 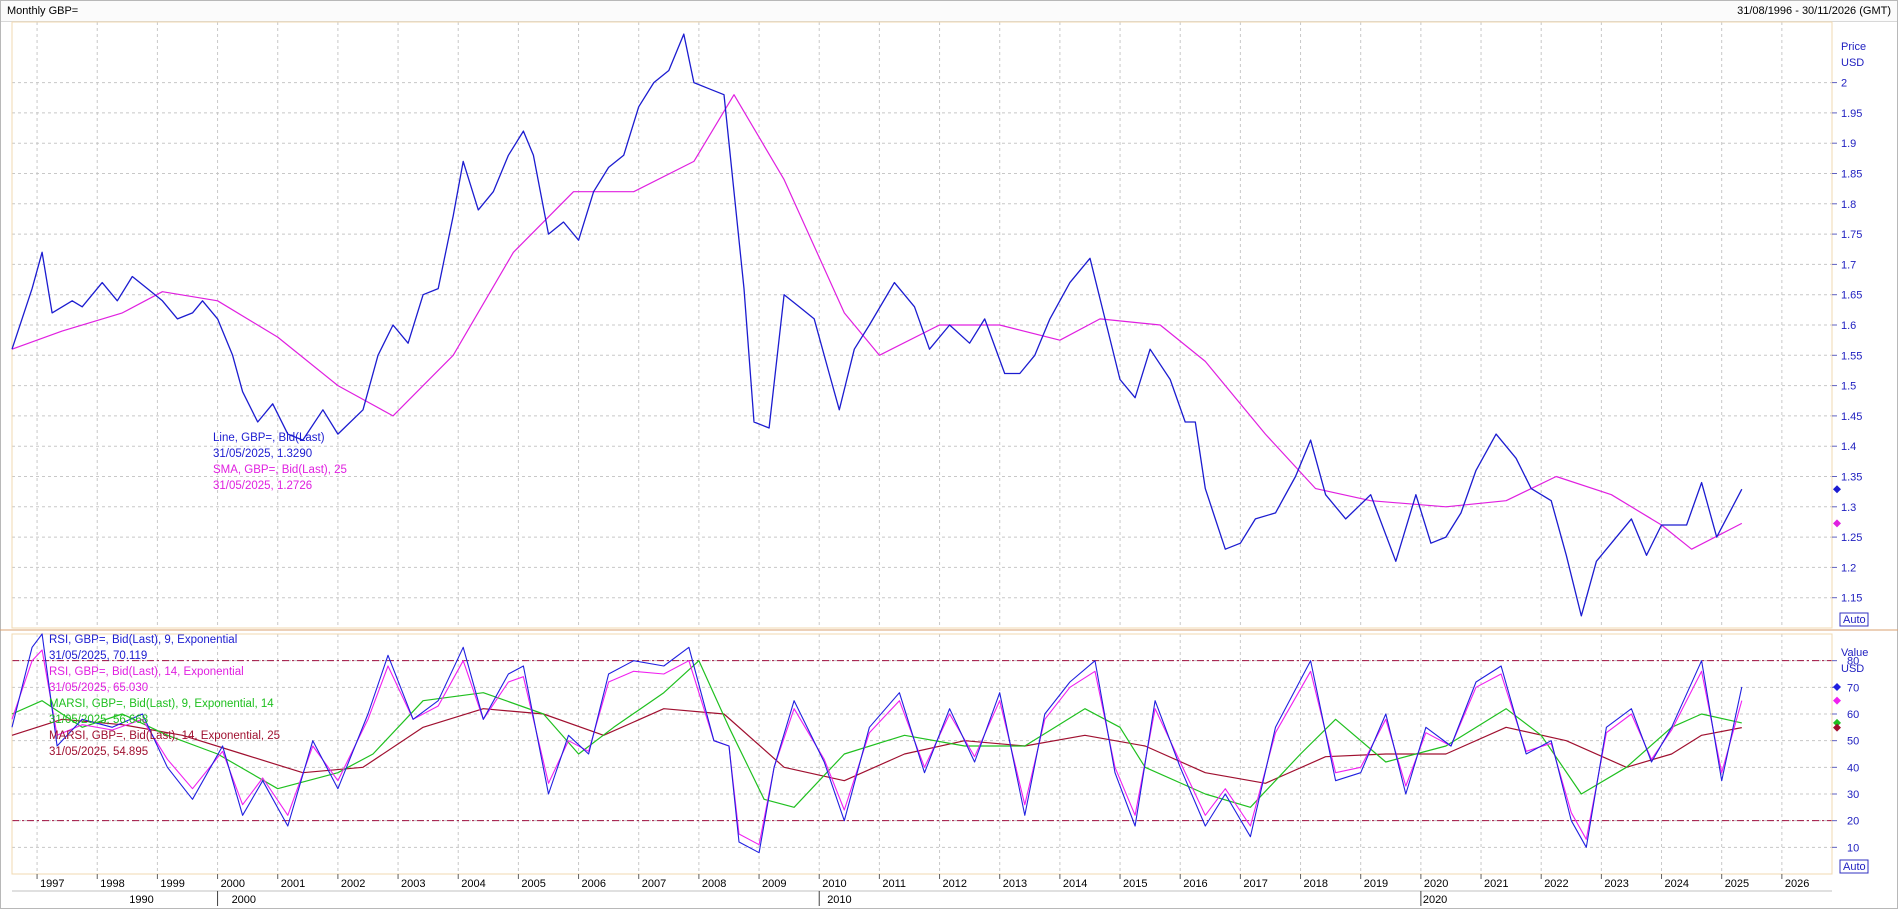 I want to click on year-label: 2009, so click(x=774, y=884).